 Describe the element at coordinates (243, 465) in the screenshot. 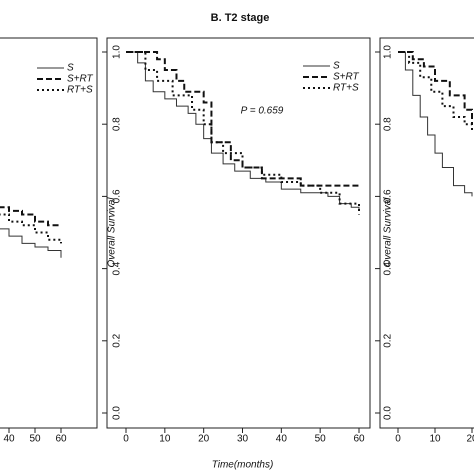

I see `x-axis-label: Time(months)` at that location.